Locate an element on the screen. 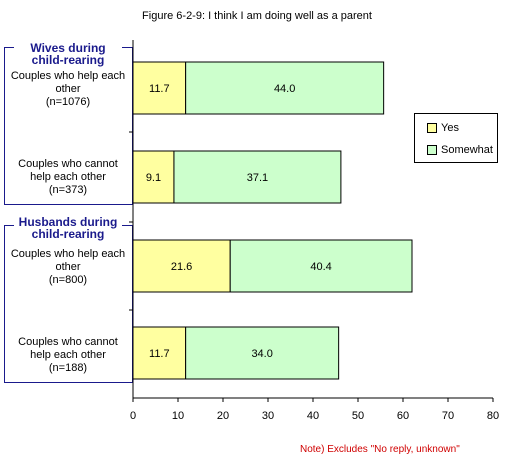  category-label-1-line1: Couples who help each is located at coordinates (68, 76).